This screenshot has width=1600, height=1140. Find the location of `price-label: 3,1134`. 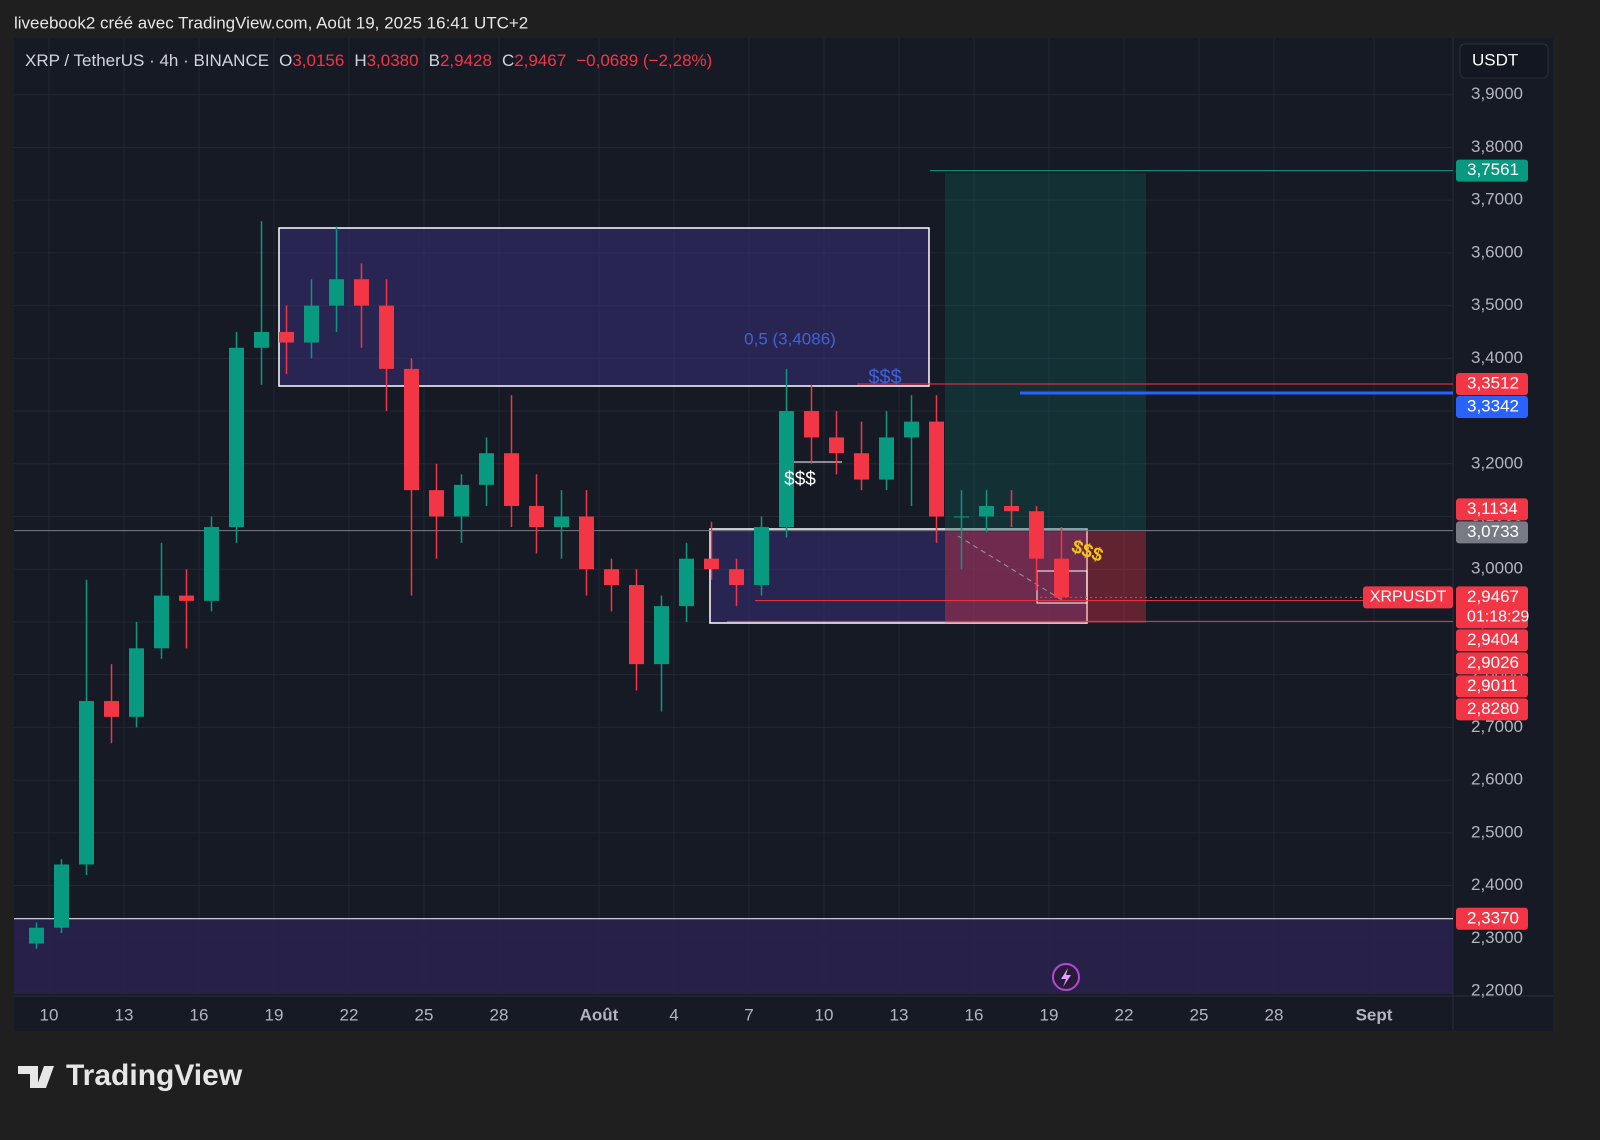

price-label: 3,1134 is located at coordinates (1492, 508).